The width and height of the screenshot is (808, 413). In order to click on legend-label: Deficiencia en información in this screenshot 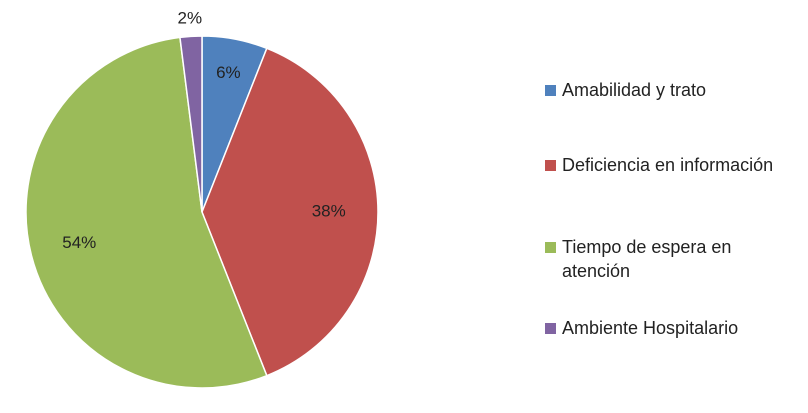, I will do `click(668, 165)`.